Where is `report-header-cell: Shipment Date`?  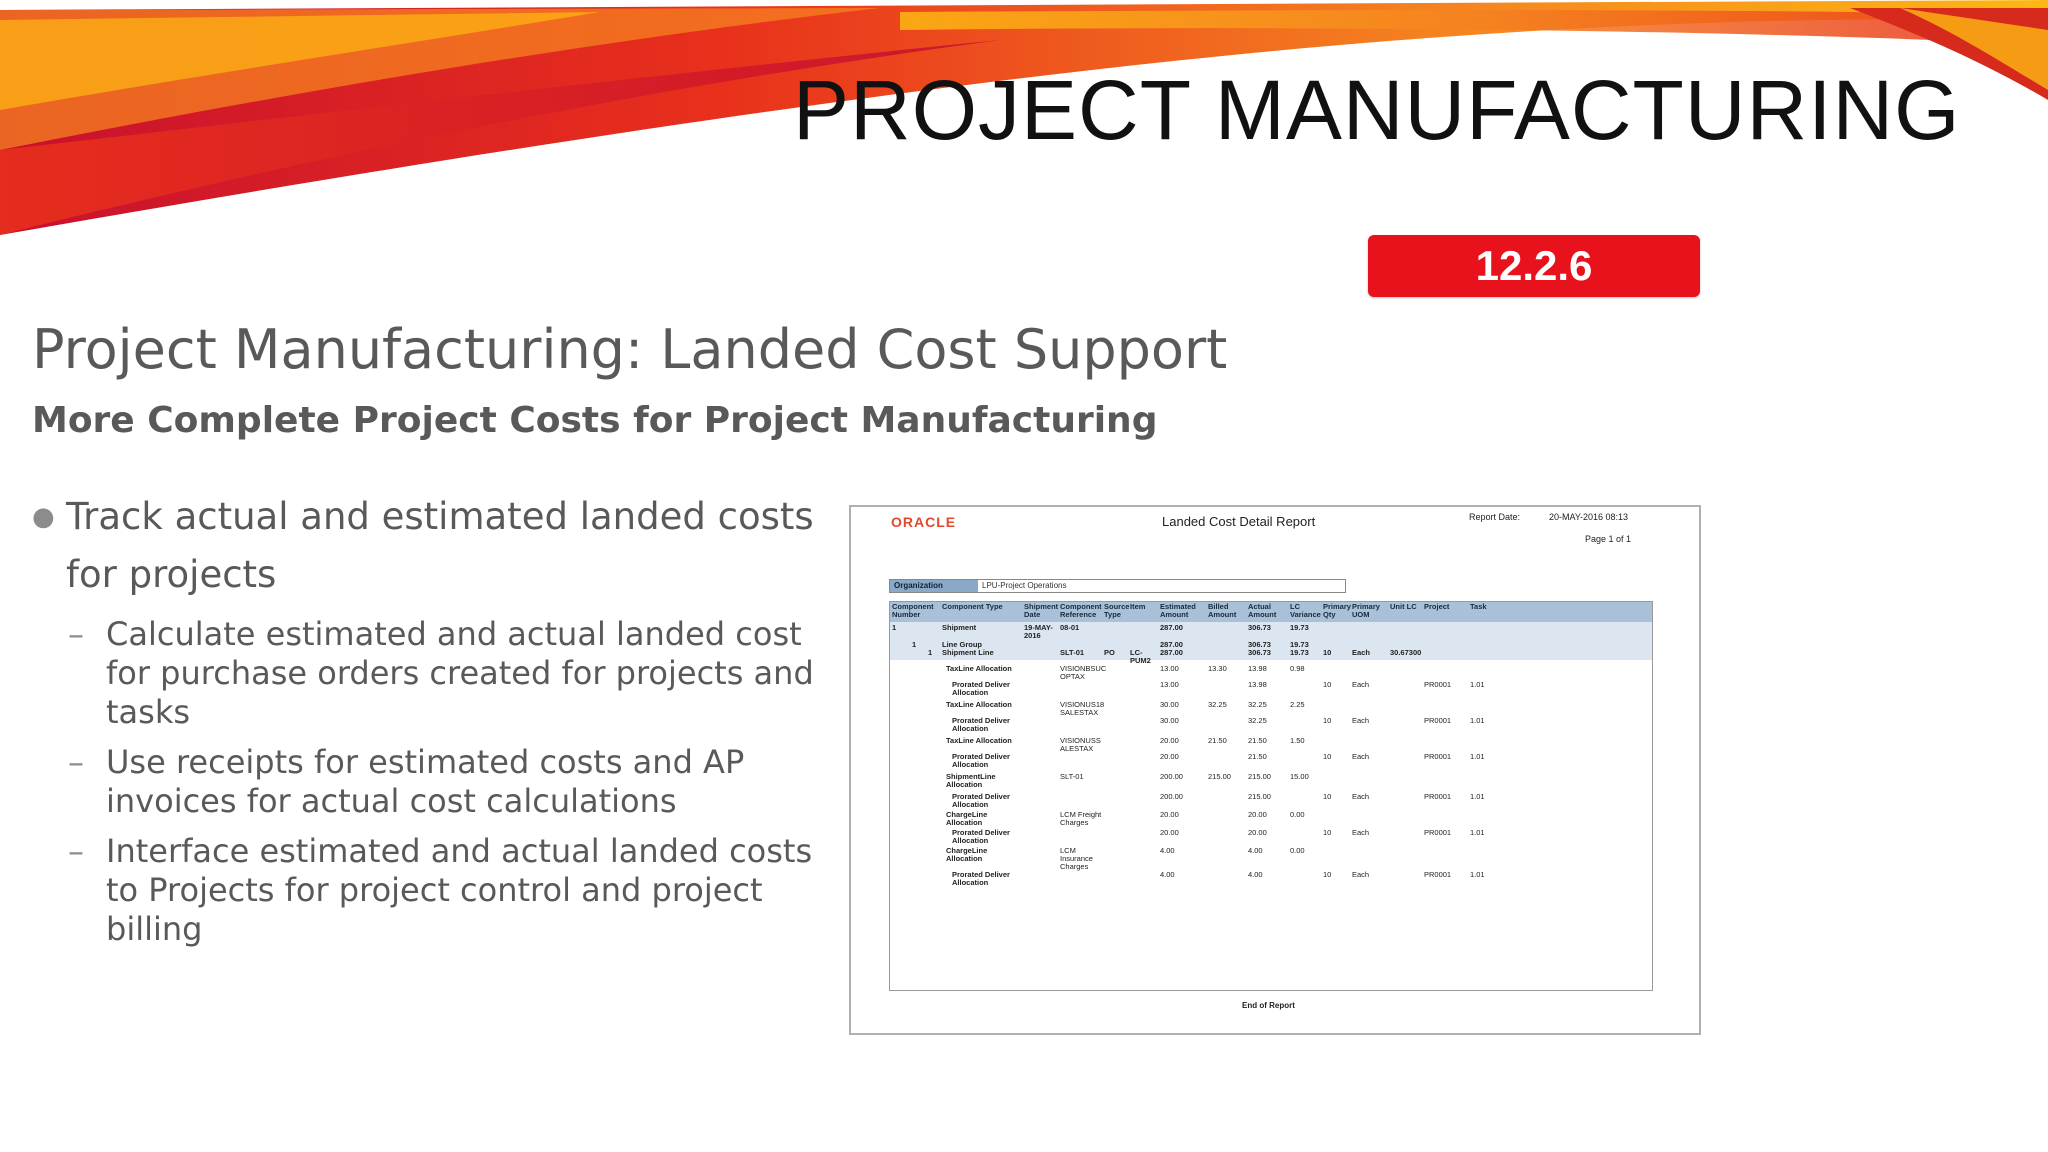 report-header-cell: Shipment Date is located at coordinates (1041, 610).